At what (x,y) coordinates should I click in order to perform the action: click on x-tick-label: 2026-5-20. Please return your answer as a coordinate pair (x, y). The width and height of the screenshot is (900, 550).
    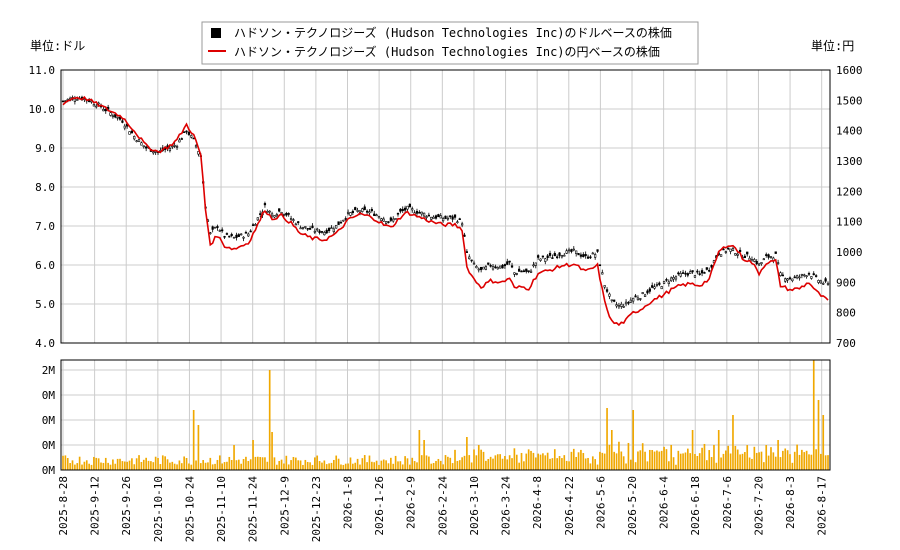
    Looking at the image, I should click on (632, 506).